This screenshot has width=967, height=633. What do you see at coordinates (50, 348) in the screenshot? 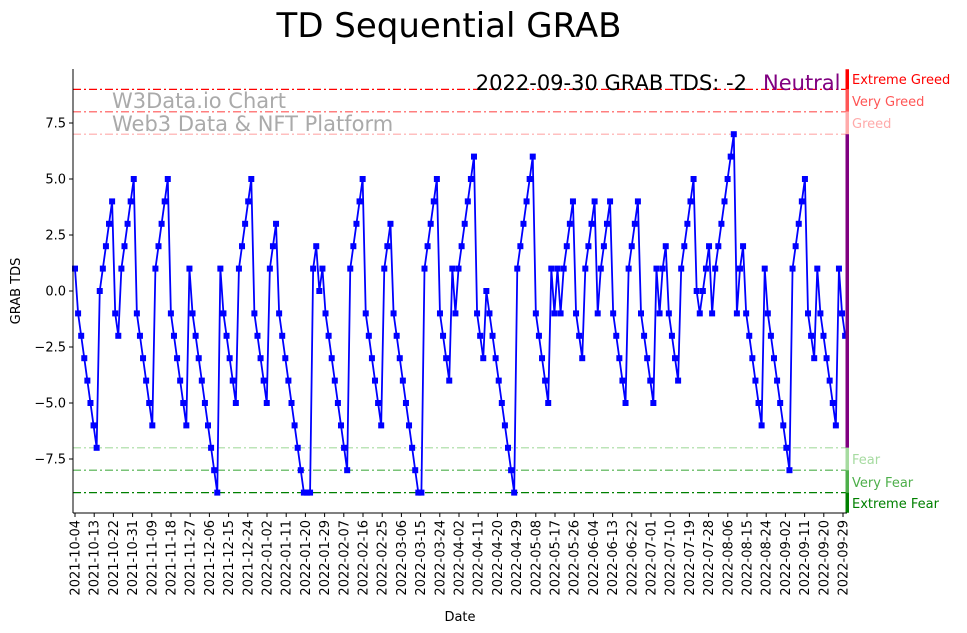
I see `y-tick-label: −2.5` at bounding box center [50, 348].